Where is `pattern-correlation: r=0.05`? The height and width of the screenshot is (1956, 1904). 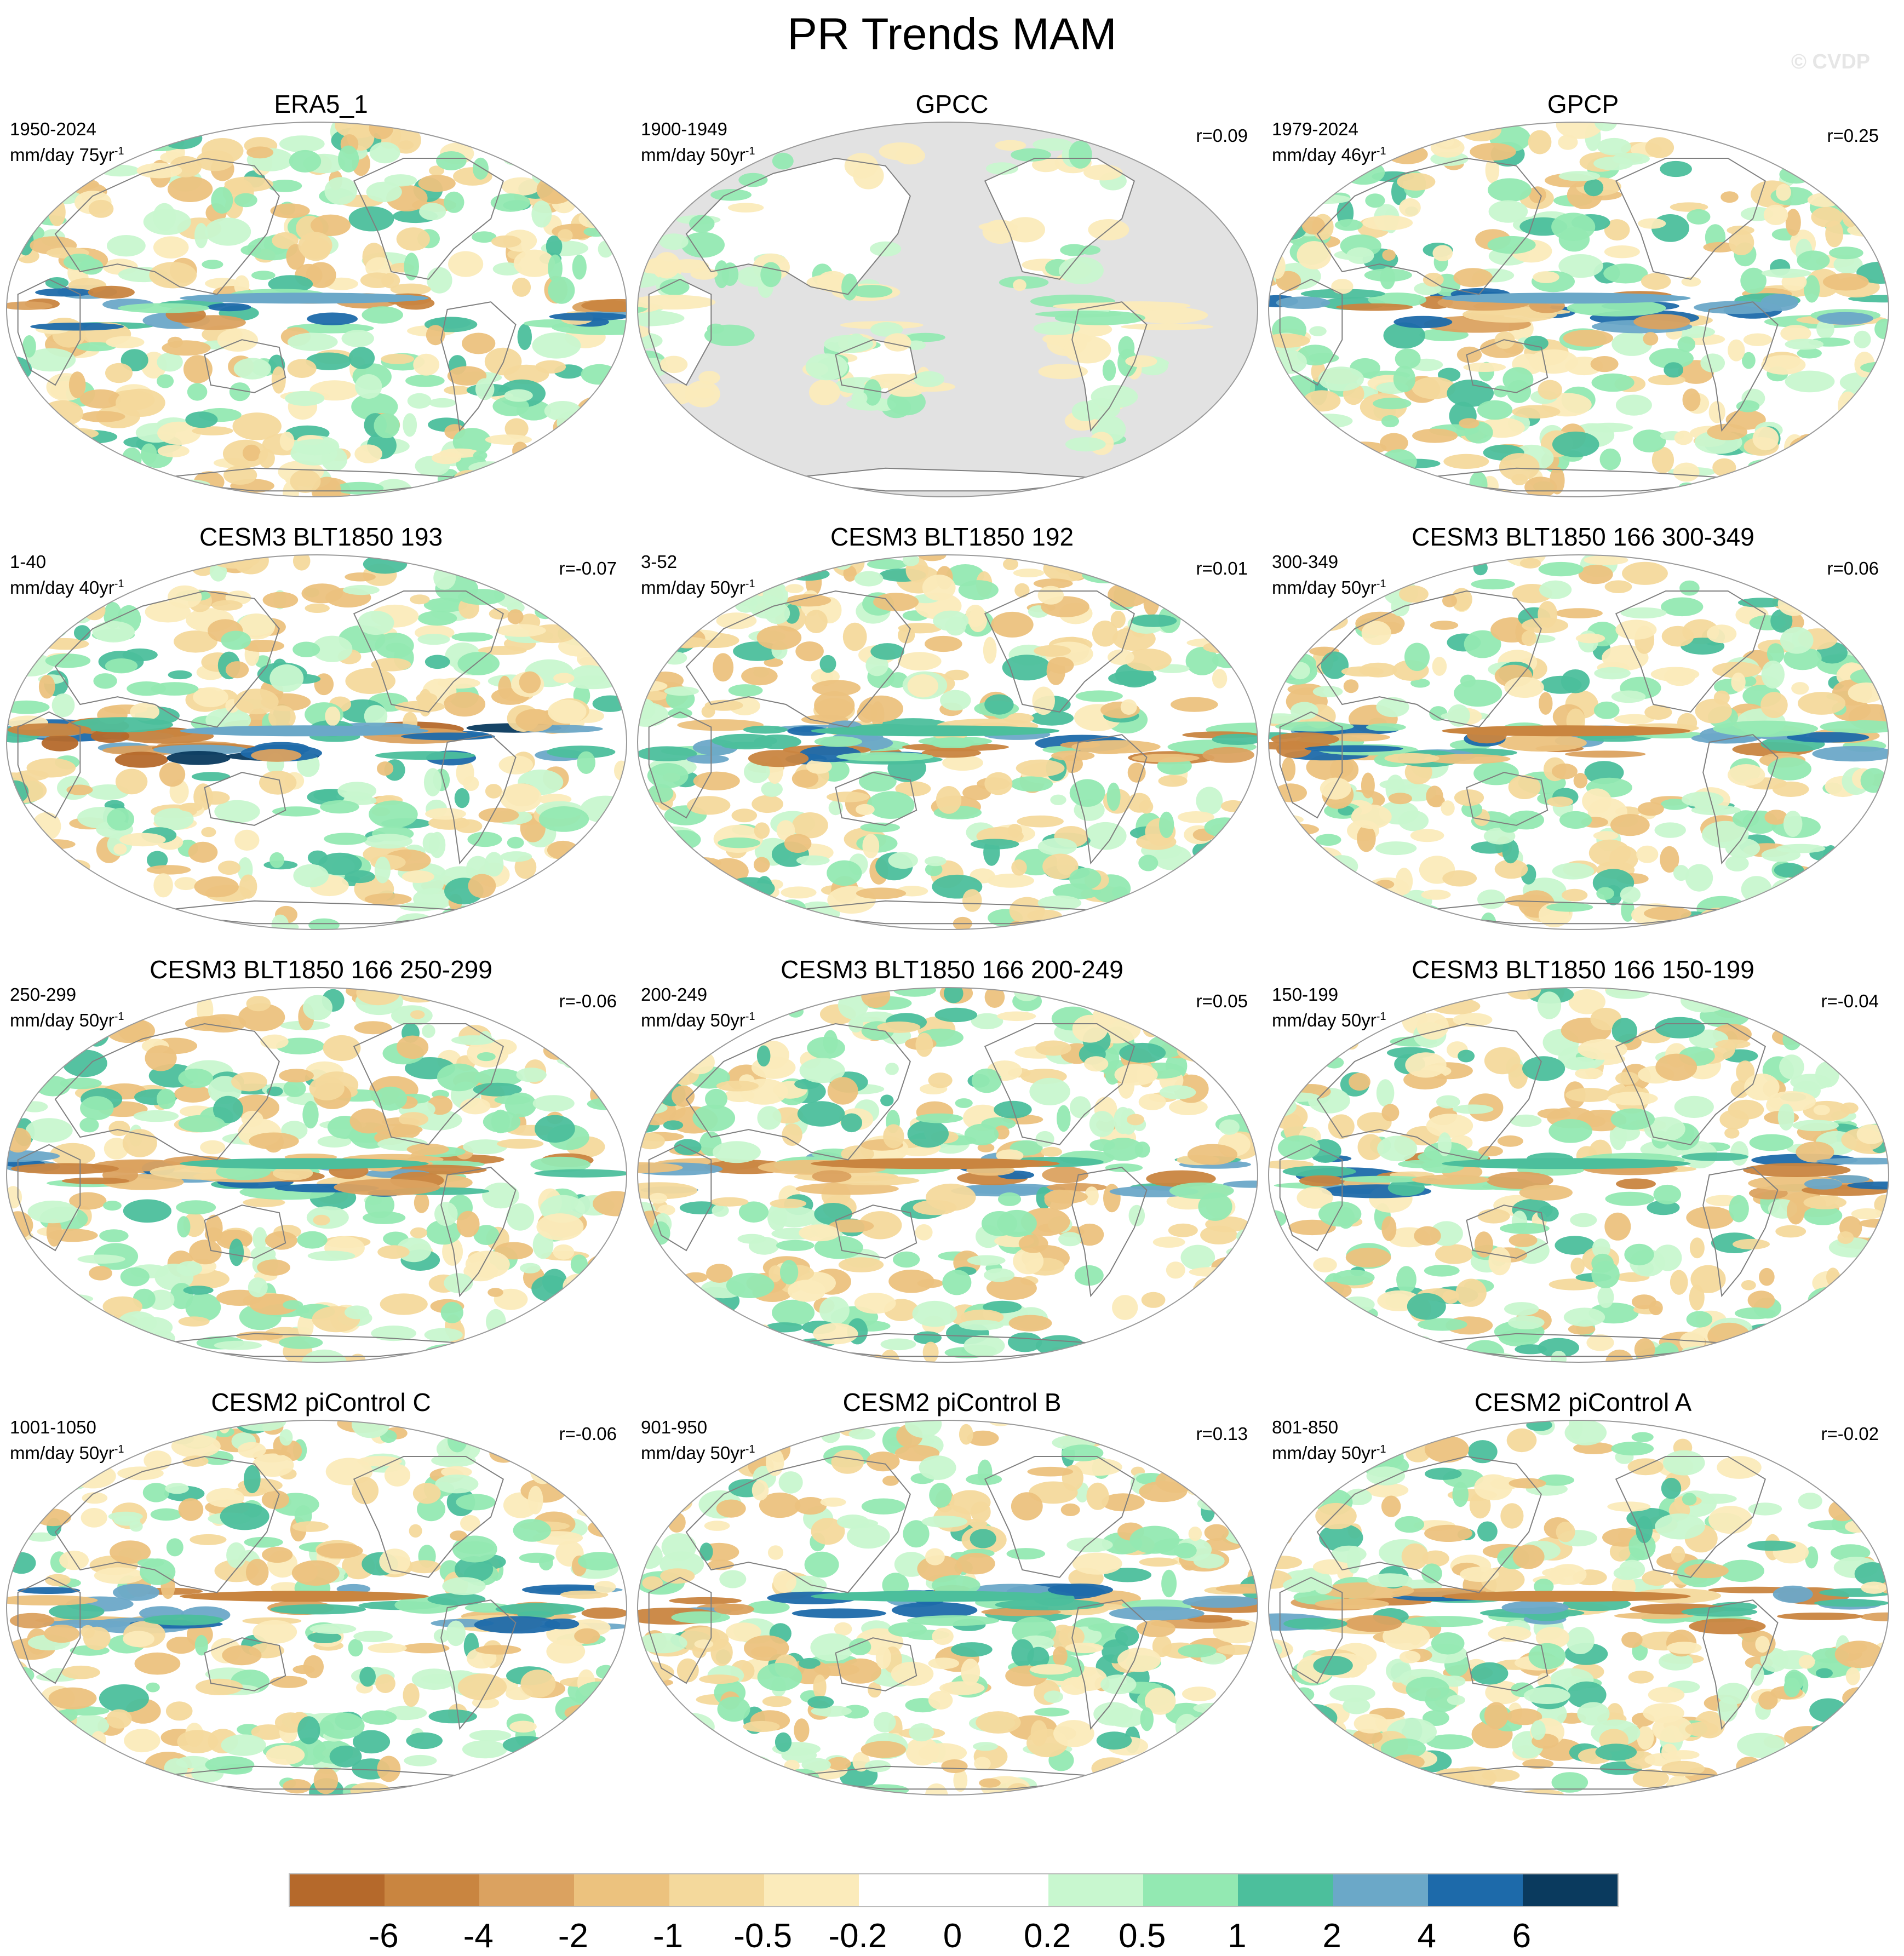 pattern-correlation: r=0.05 is located at coordinates (1222, 1001).